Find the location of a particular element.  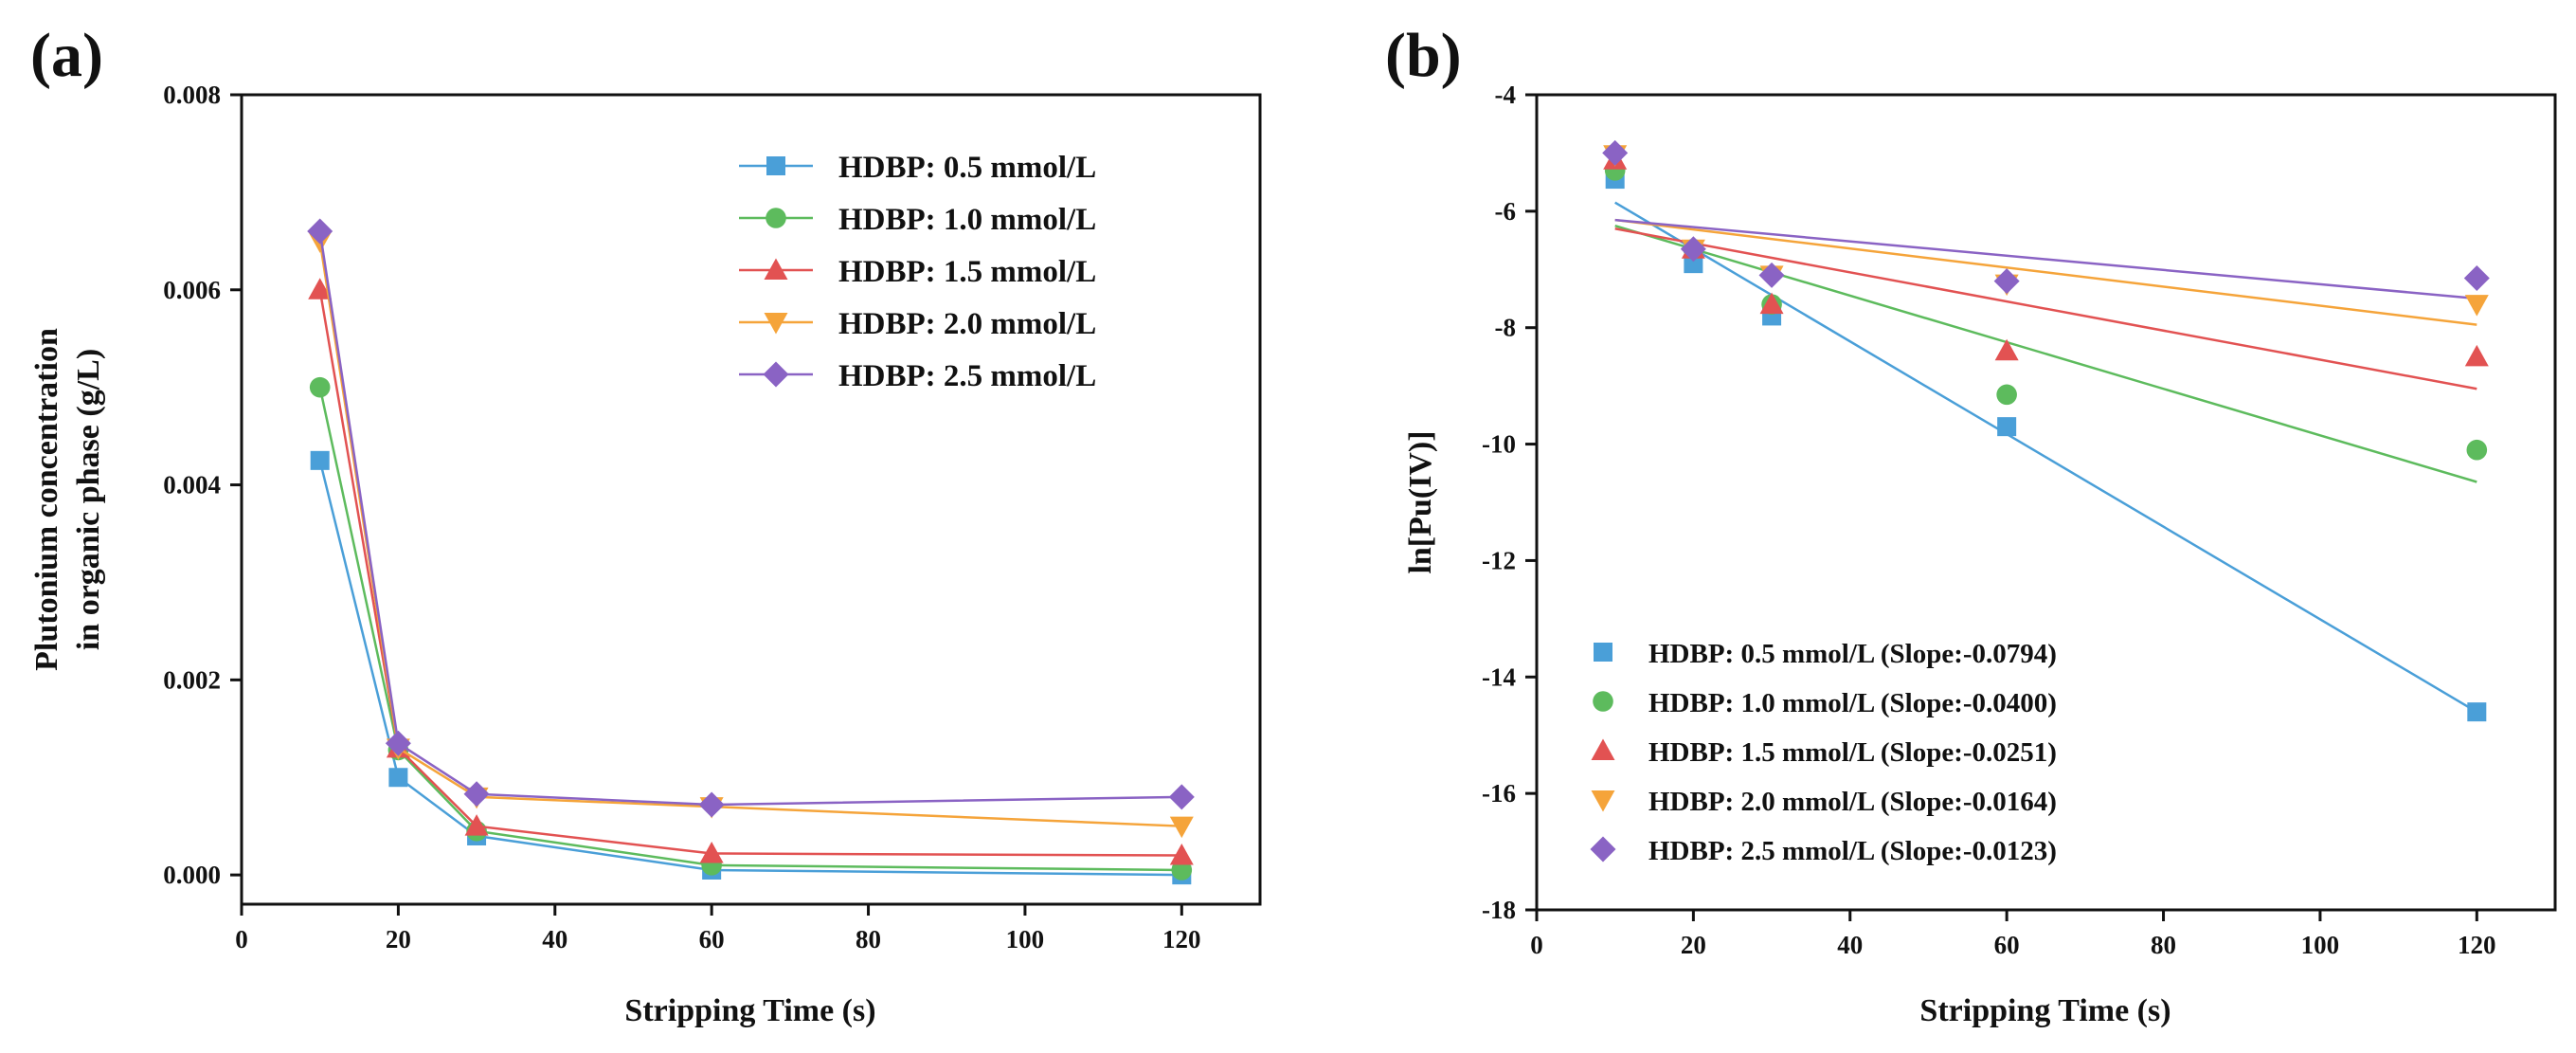

panel-a-y-tick-label: 0.006 is located at coordinates (192, 290).